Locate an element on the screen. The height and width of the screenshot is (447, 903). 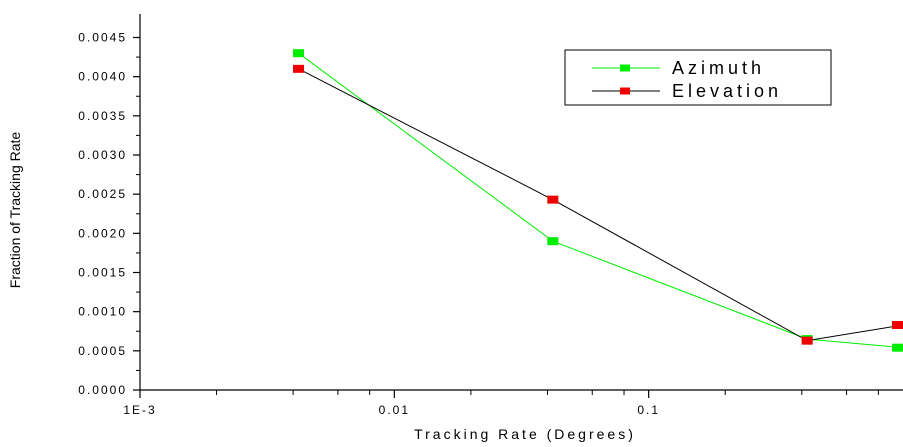
x-axis-title: Tracking Rate (Degrees) is located at coordinates (525, 434).